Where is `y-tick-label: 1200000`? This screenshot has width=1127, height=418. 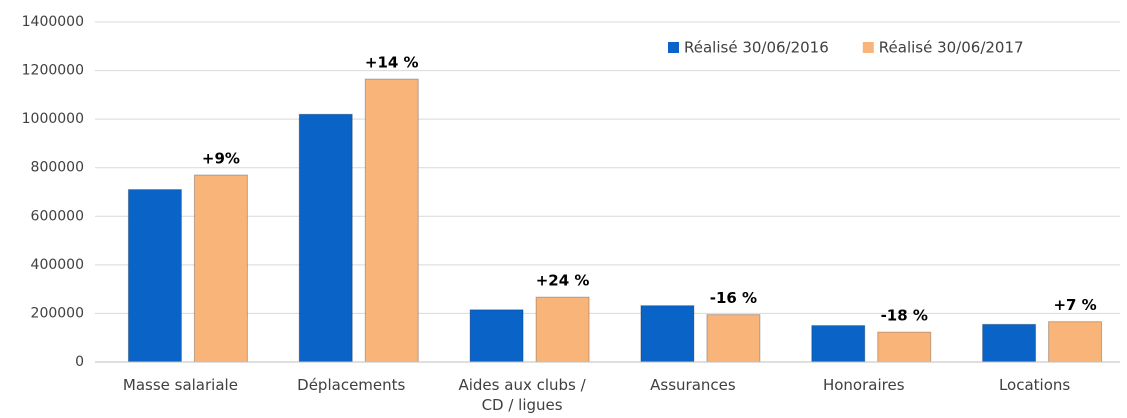
y-tick-label: 1200000 is located at coordinates (53, 71).